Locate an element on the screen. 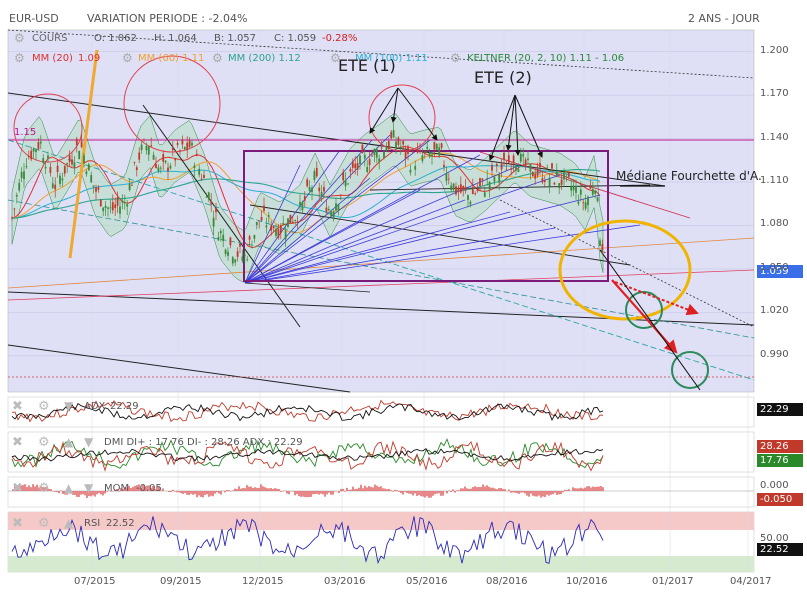  mom-panel-bg is located at coordinates (381, 492).